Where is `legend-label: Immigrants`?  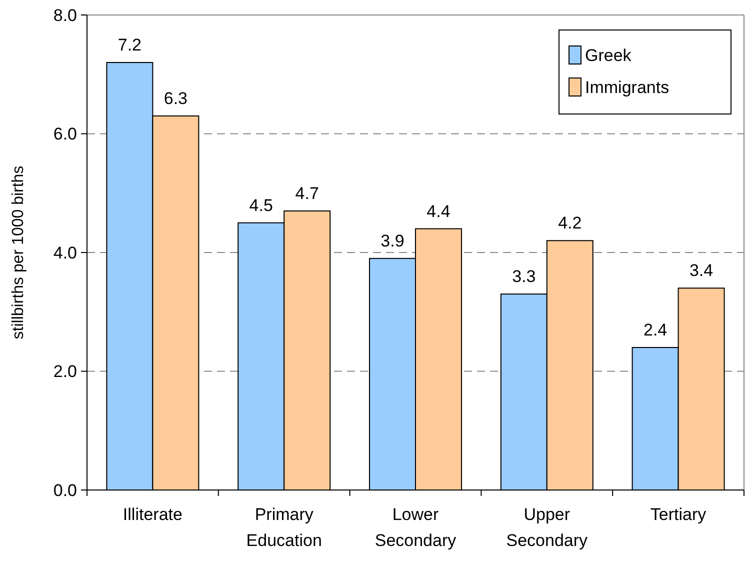
legend-label: Immigrants is located at coordinates (627, 87).